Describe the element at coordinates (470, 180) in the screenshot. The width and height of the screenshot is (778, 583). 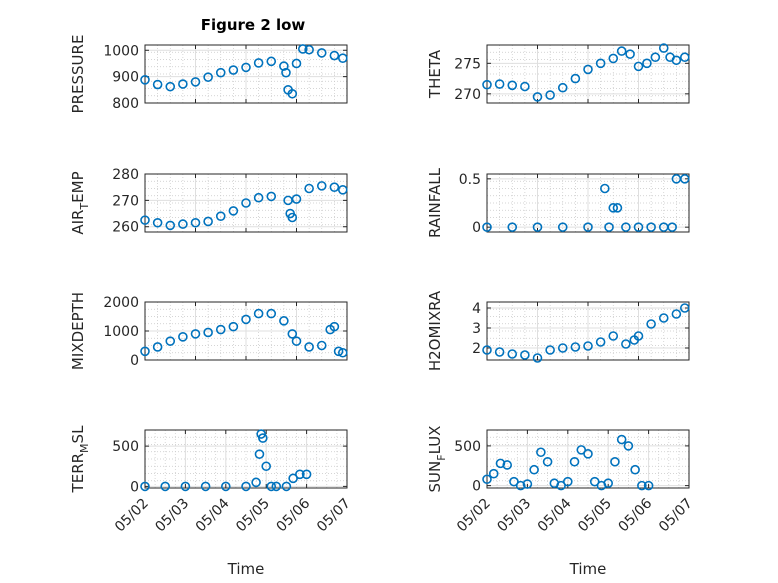
I see `y-tick-label: 0.5` at that location.